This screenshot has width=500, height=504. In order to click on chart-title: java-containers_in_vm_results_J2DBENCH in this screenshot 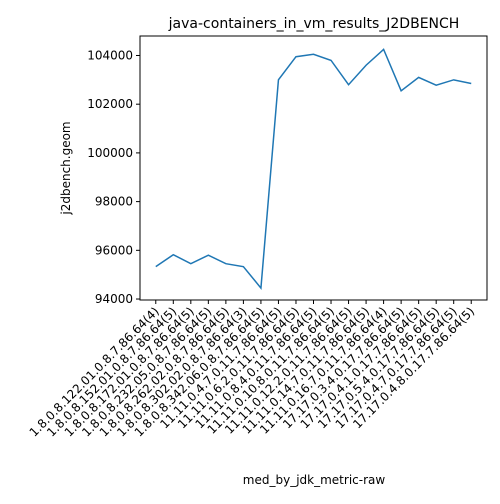, I will do `click(314, 24)`.